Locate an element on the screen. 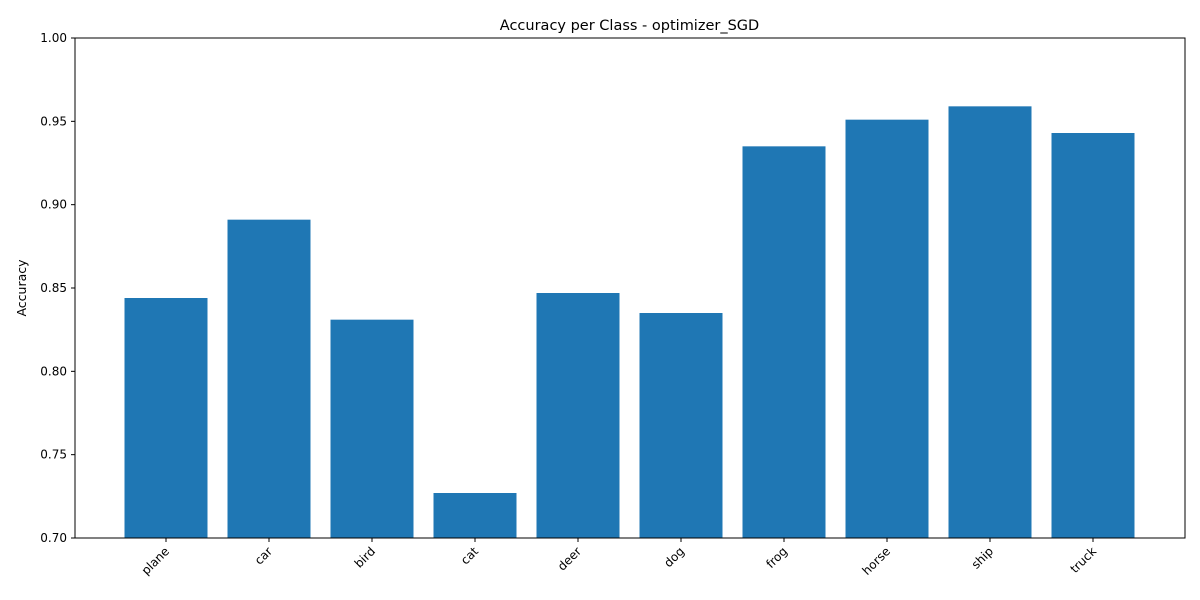 The height and width of the screenshot is (600, 1200). bar-horse is located at coordinates (887, 329).